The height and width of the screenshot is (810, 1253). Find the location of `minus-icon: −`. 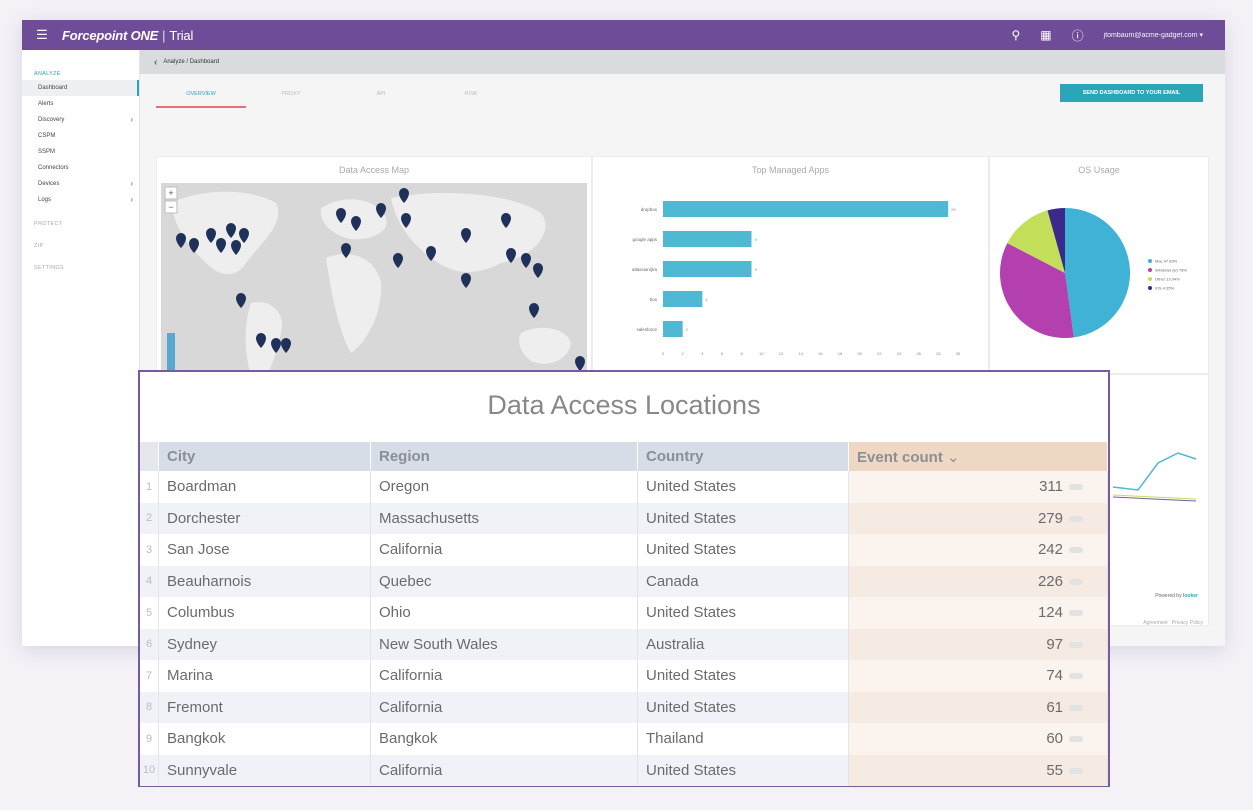

minus-icon: − is located at coordinates (170, 207).